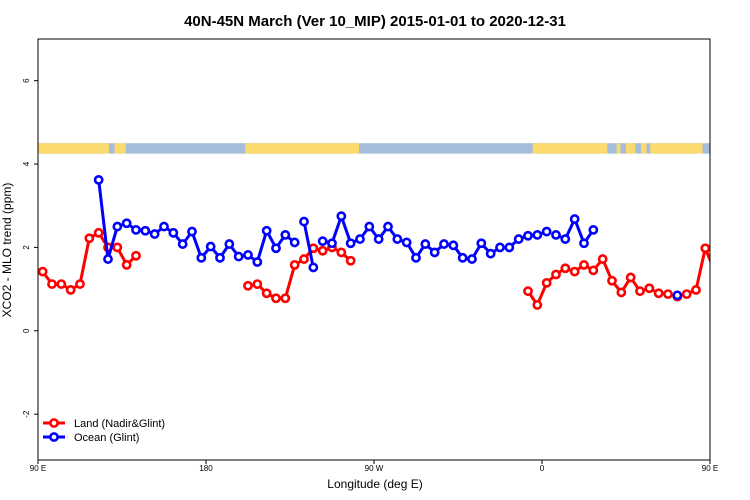  Describe the element at coordinates (206, 468) in the screenshot. I see `x-tick-label: 180` at that location.